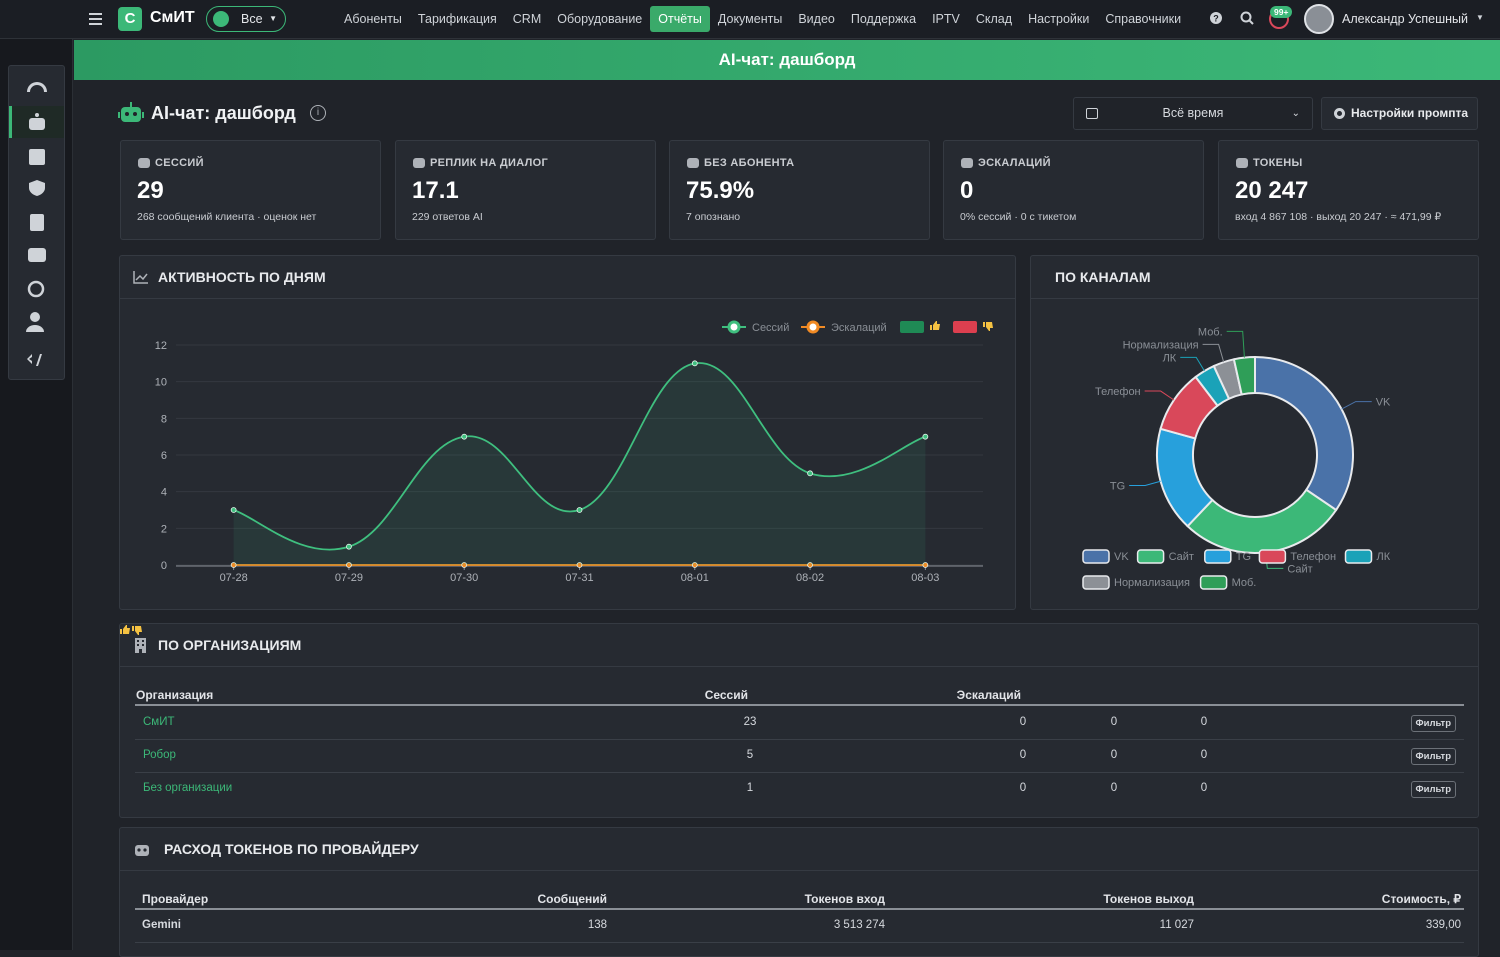  What do you see at coordinates (150, 190) in the screenshot?
I see `kpi-value: 29` at bounding box center [150, 190].